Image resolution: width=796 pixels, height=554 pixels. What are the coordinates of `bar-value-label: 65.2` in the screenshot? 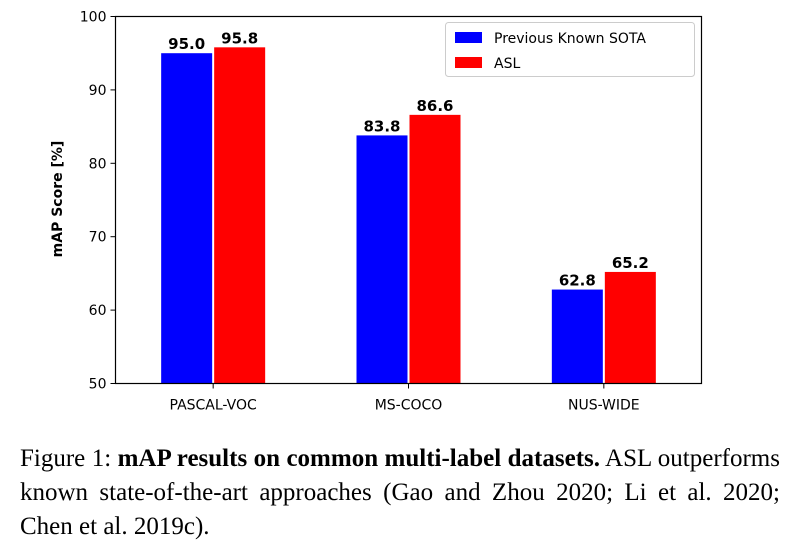 It's located at (630, 263).